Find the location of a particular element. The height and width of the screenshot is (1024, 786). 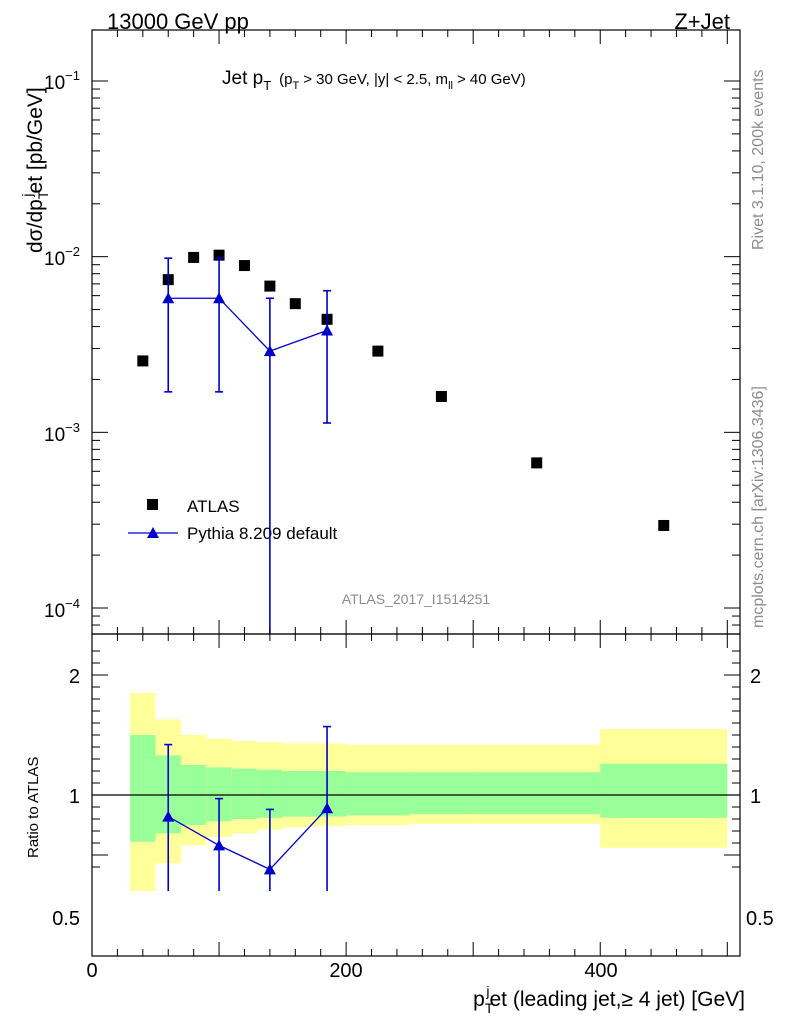

ratio-tick-0.5-left: 0.5 is located at coordinates (66, 919).